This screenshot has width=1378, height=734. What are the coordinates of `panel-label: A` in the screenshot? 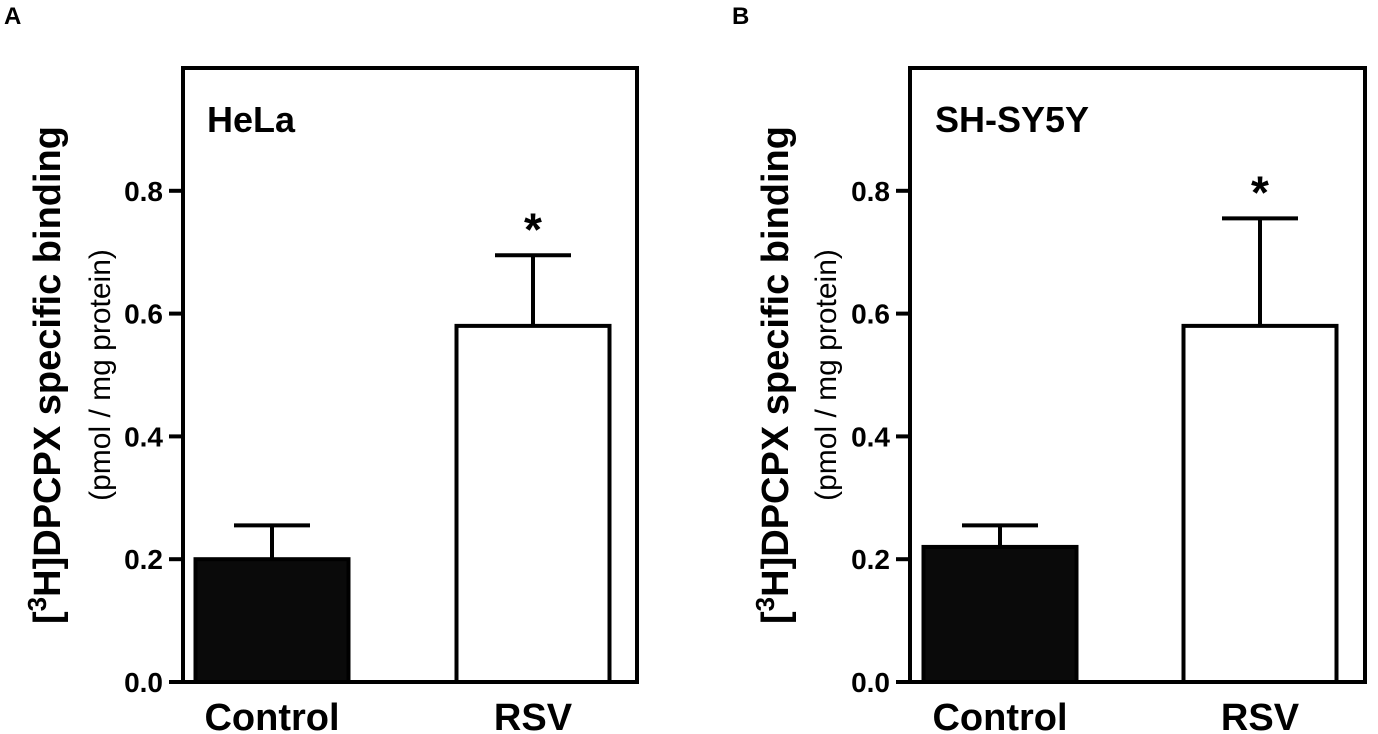 It's located at (12, 16).